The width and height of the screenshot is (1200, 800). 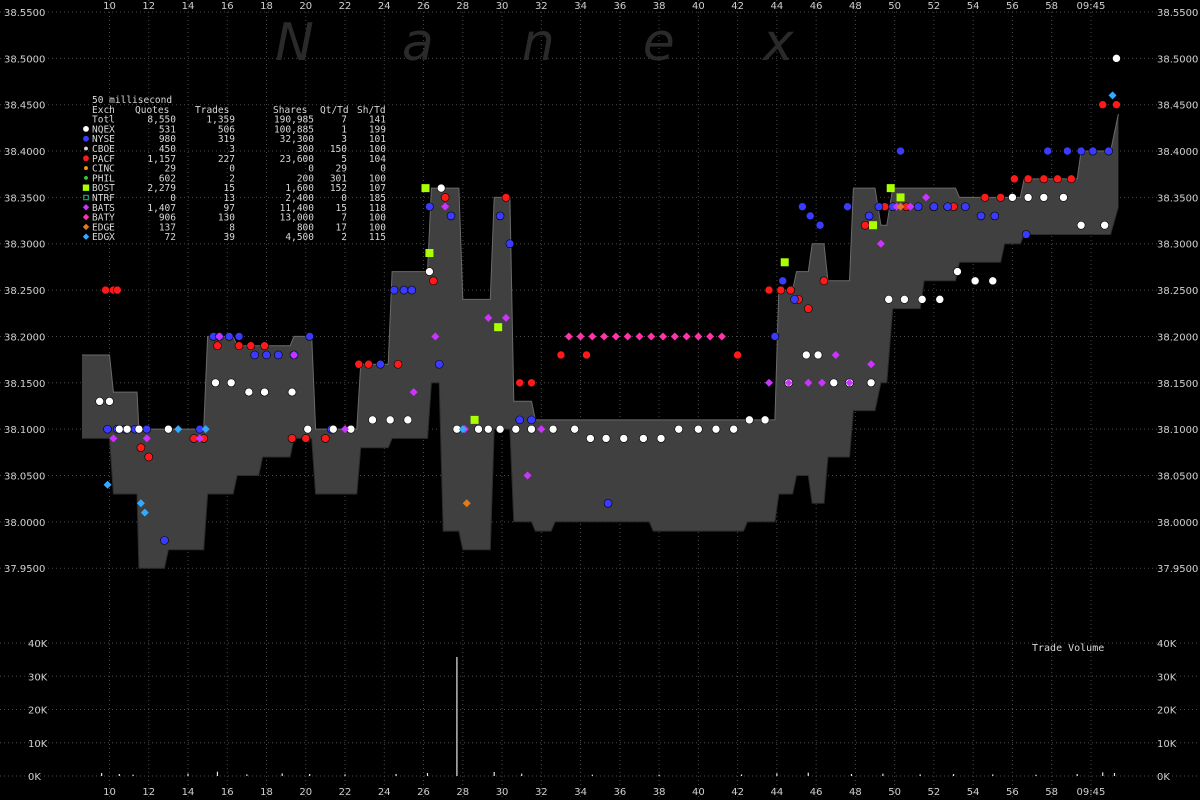 I want to click on y-tick-label-left: 38.2000, so click(x=24, y=337).